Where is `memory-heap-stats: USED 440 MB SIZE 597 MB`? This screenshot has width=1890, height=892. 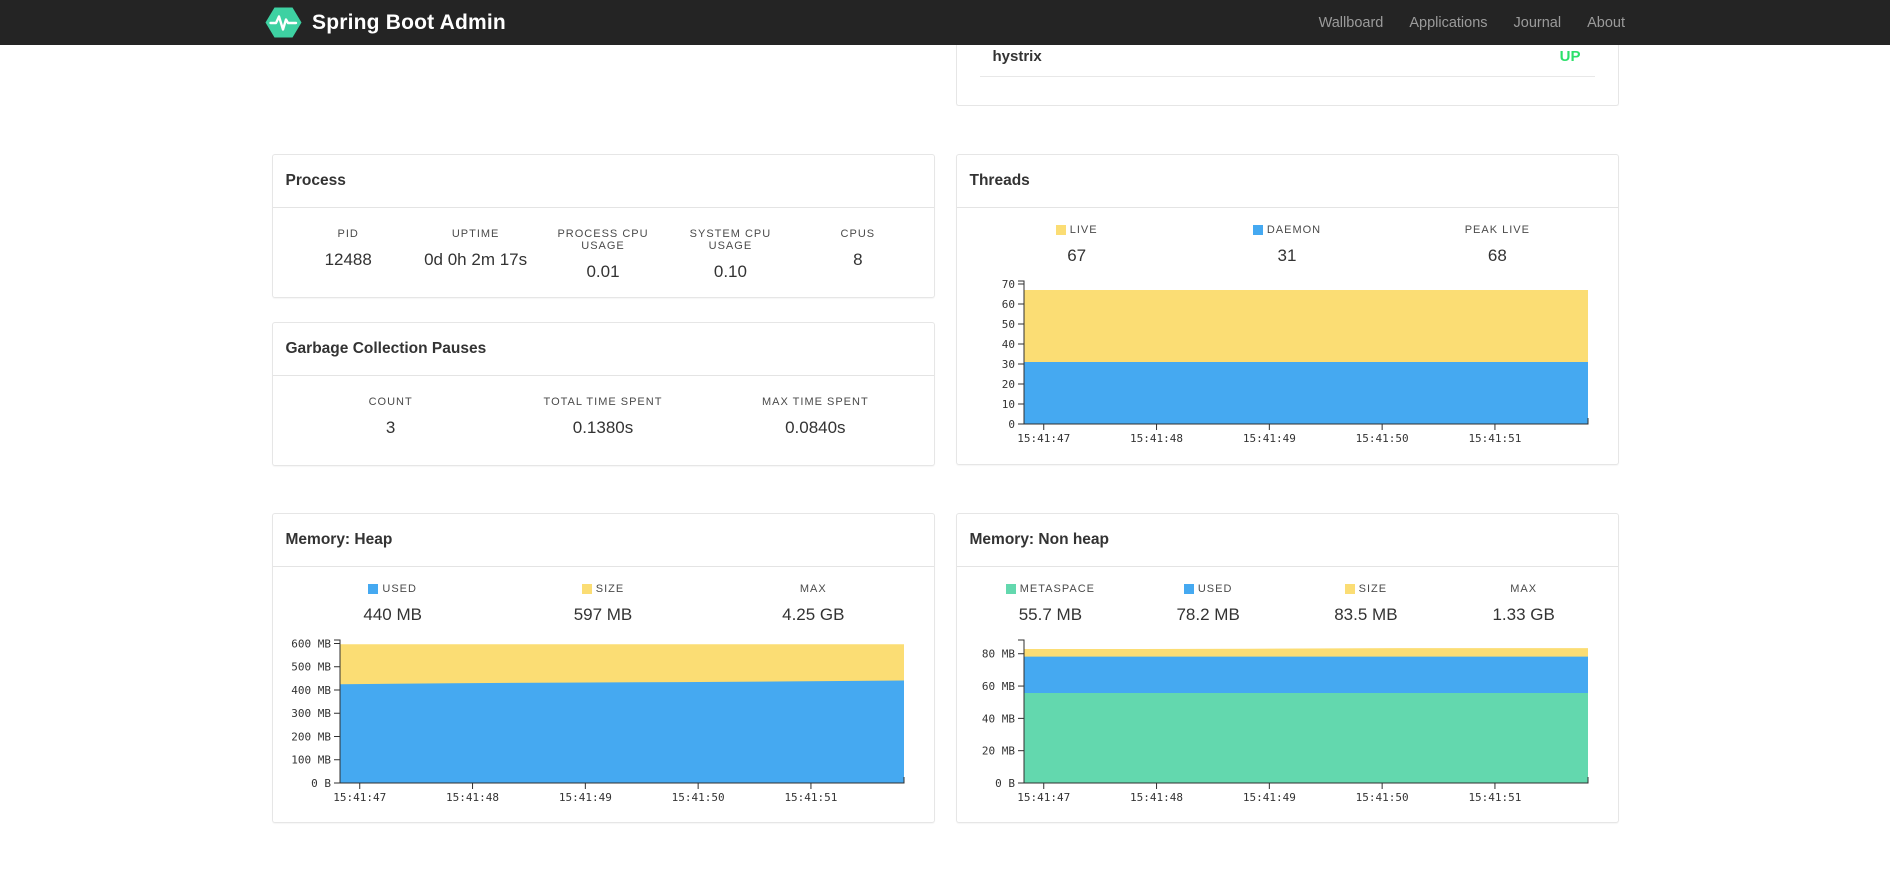 memory-heap-stats: USED 440 MB SIZE 597 MB is located at coordinates (603, 604).